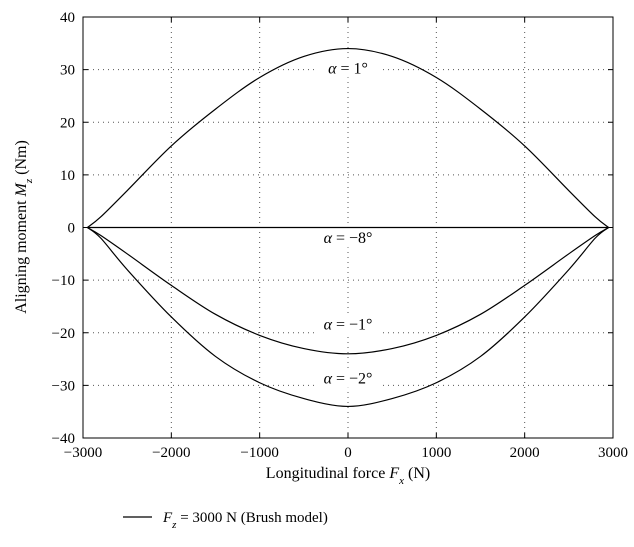 The image size is (634, 547). What do you see at coordinates (67, 18) in the screenshot?
I see `y-tick-label: 40` at bounding box center [67, 18].